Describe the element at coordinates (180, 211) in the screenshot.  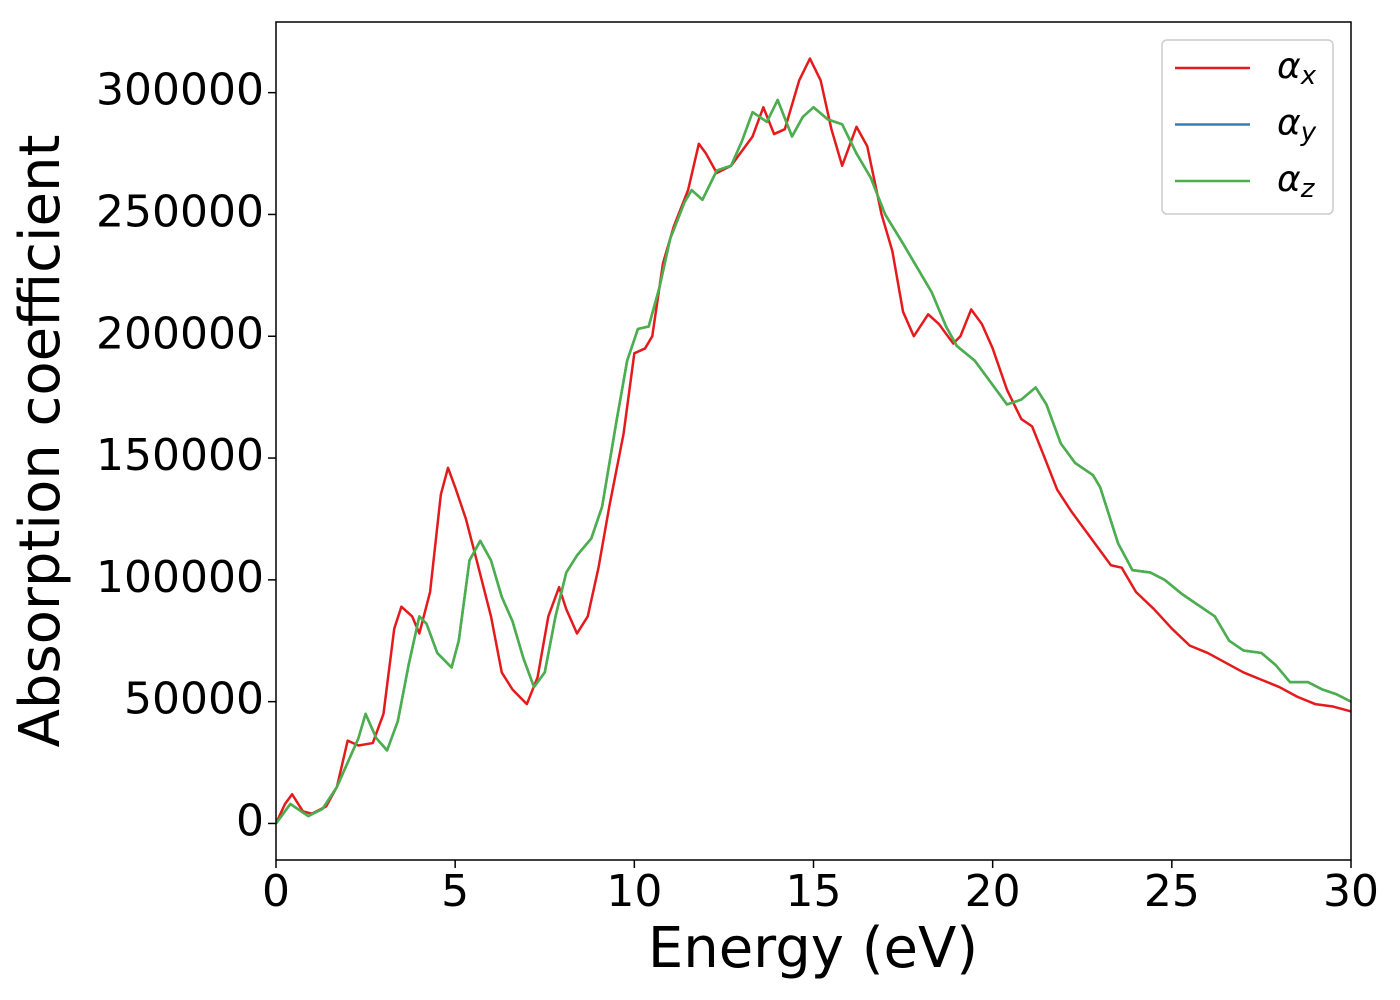
I see `y-tick-label: 250000` at that location.